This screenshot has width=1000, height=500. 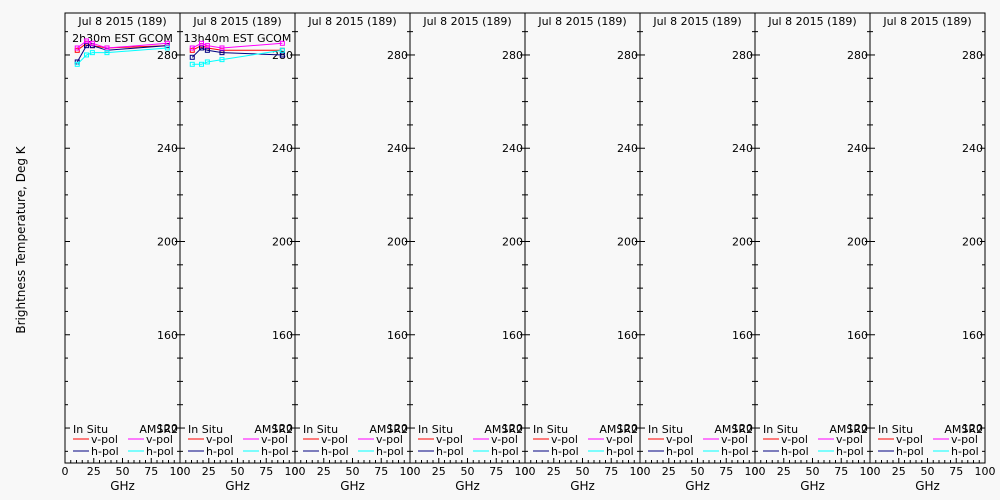 I want to click on y-axis-label: Brightness Temperature, Deg K, so click(x=21, y=239).